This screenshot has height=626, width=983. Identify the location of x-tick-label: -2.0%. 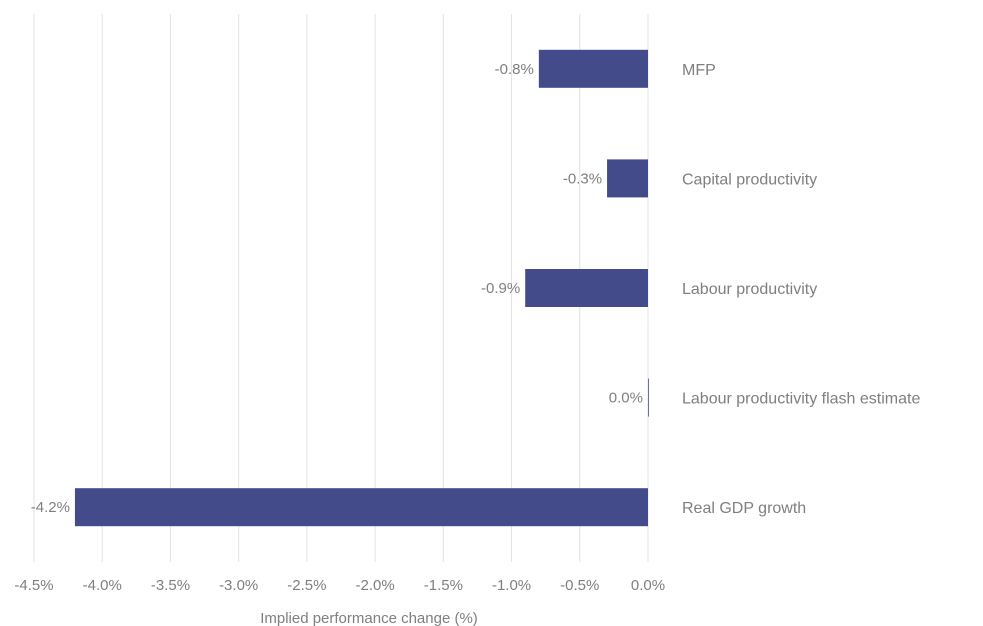
(375, 585).